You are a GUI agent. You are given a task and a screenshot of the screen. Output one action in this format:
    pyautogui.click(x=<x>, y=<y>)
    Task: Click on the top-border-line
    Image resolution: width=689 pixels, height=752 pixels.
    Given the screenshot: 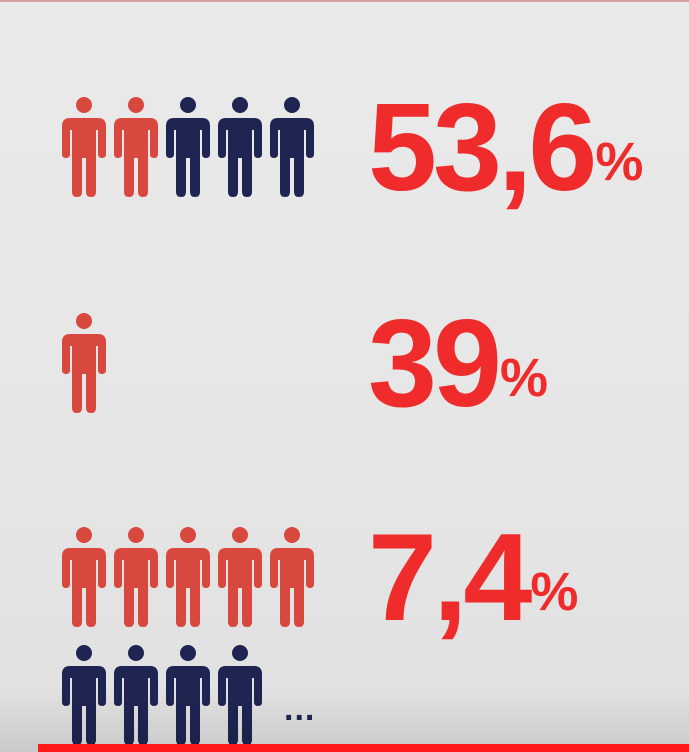 What is the action you would take?
    pyautogui.click(x=344, y=1)
    